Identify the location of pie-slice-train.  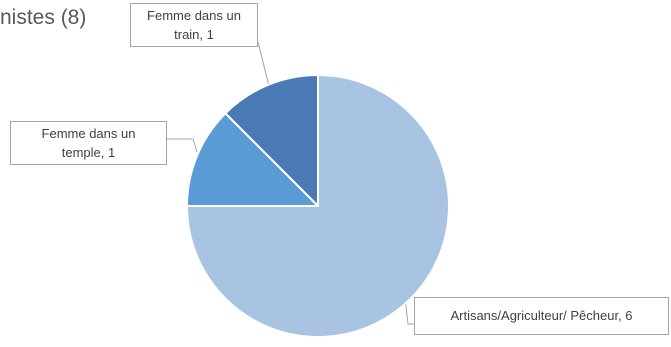
(271, 141).